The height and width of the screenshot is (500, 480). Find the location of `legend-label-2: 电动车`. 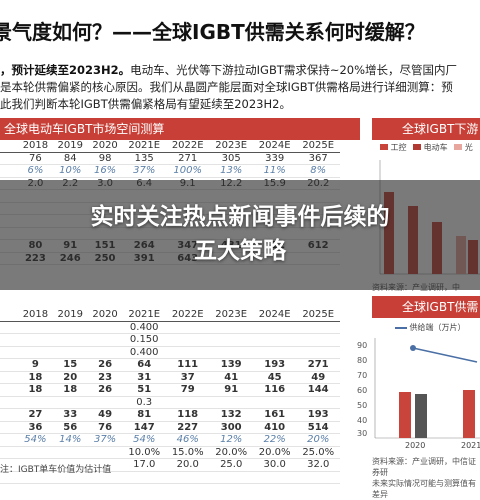

legend-label-2: 电动车 is located at coordinates (435, 147).